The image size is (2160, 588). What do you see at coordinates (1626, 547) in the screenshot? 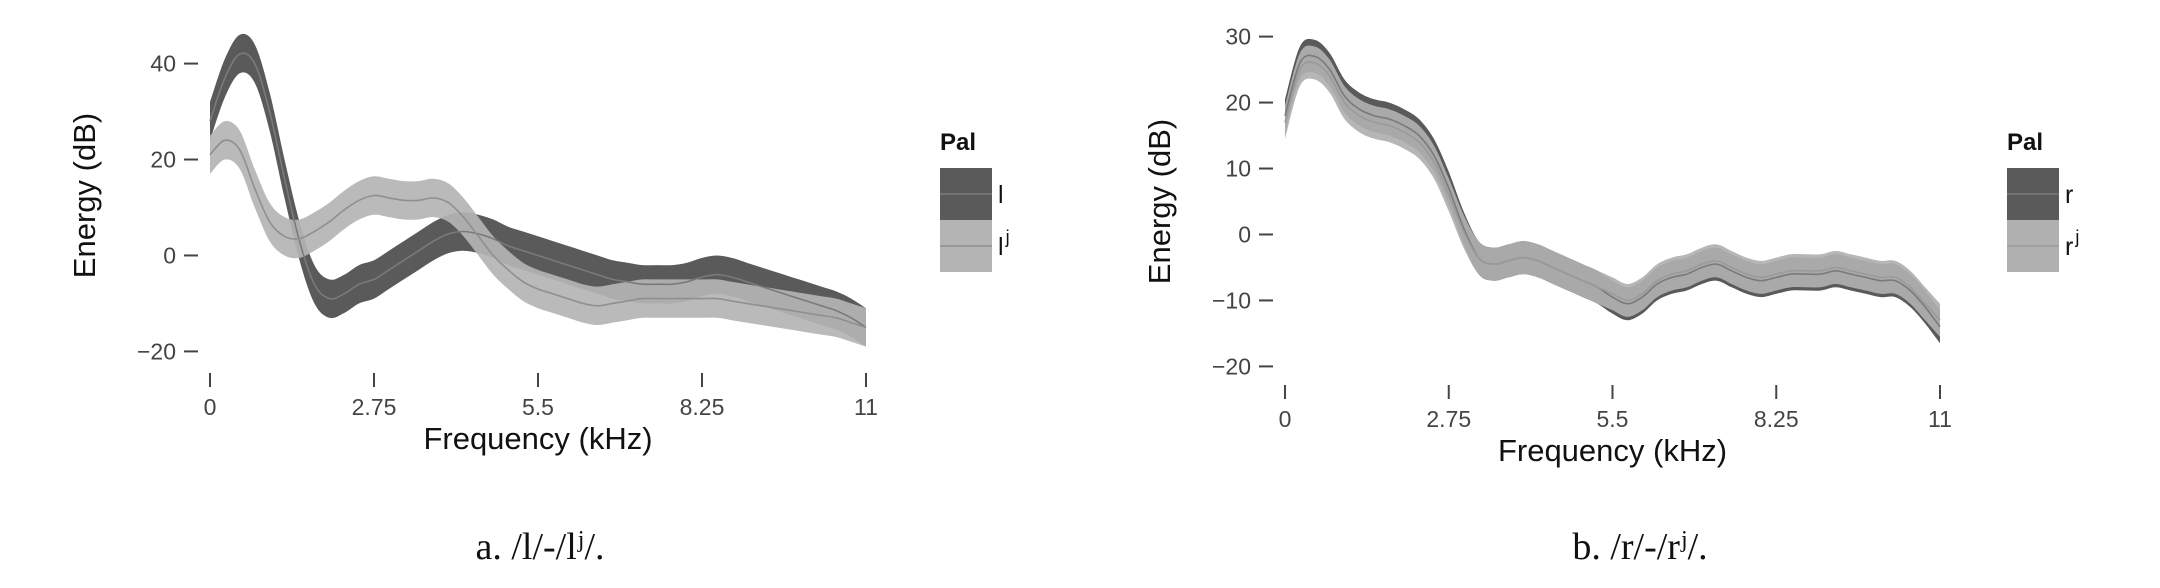
I see `caption-b-prefix: b. /r/-/r` at bounding box center [1626, 547].